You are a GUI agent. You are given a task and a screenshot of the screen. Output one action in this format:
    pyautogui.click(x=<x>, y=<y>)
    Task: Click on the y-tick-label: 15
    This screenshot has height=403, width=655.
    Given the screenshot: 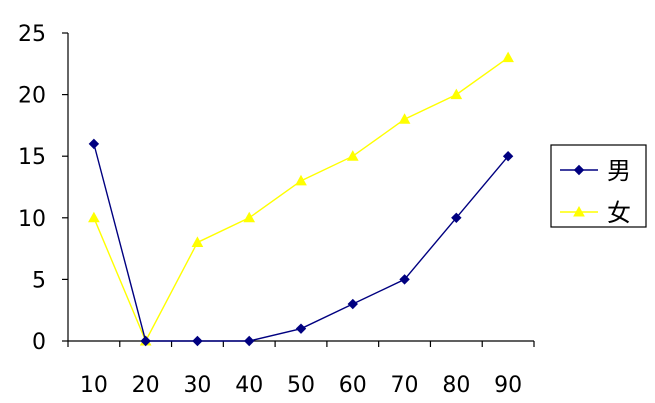 What is the action you would take?
    pyautogui.click(x=32, y=157)
    